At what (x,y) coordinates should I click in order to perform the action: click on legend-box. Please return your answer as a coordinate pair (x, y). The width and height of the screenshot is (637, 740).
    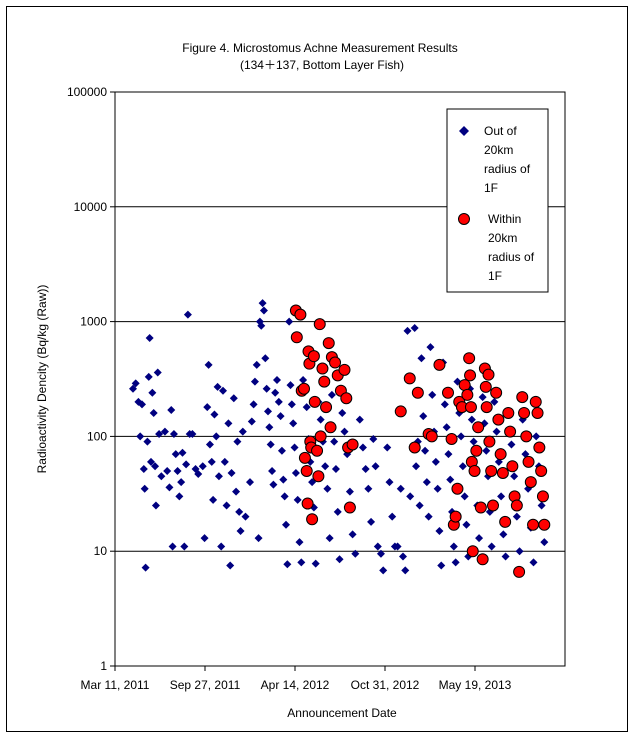
    Looking at the image, I should click on (497, 200).